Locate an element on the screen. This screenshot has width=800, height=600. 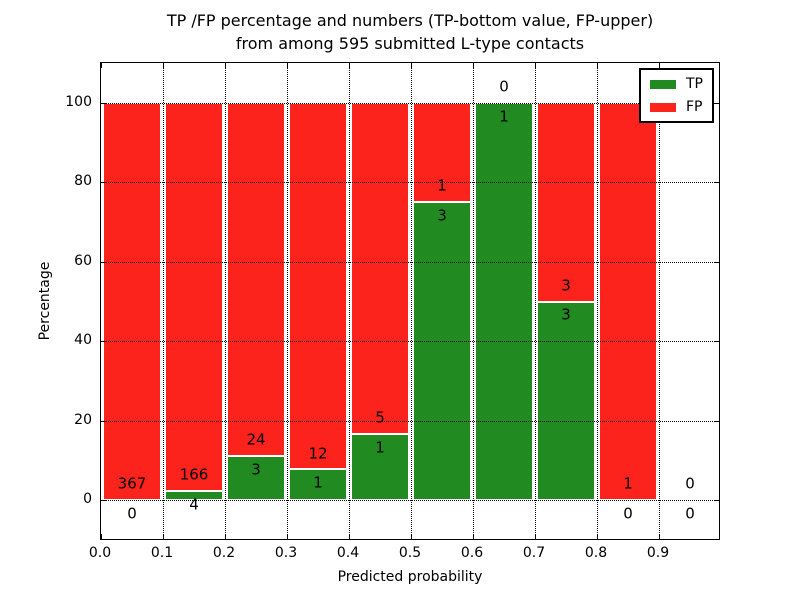
y-tick-label: 100 is located at coordinates (78, 102).